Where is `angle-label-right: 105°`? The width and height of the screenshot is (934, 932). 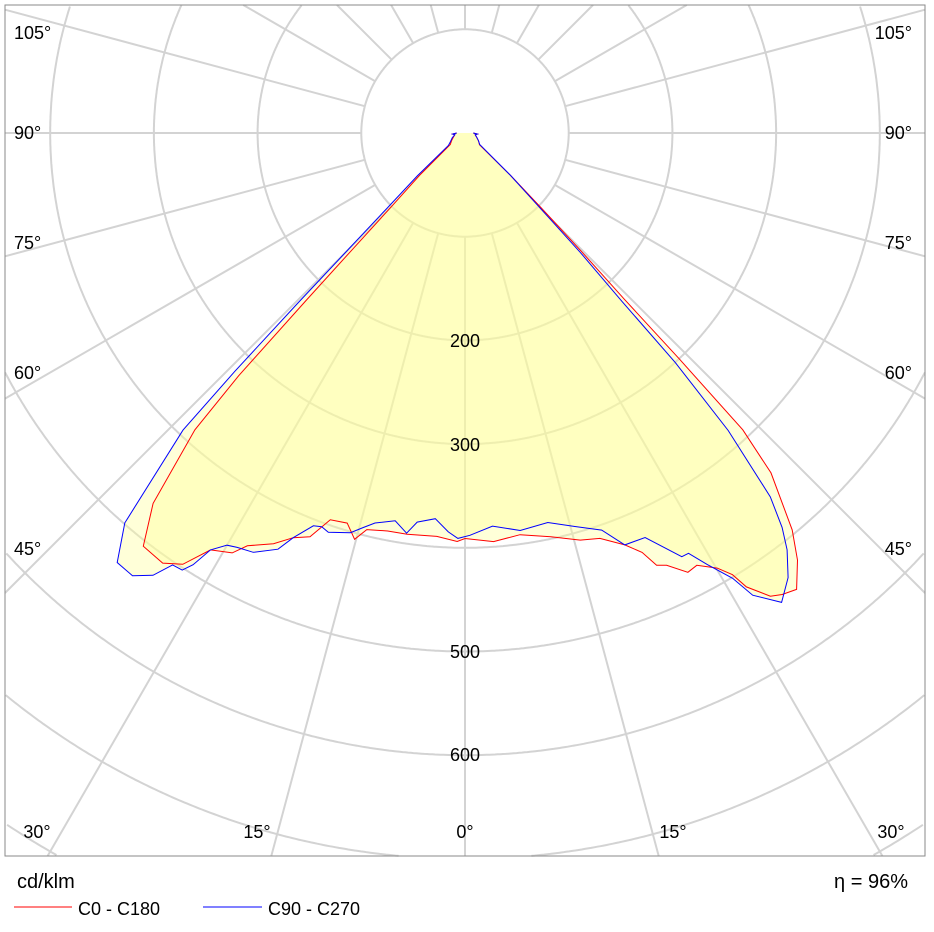
angle-label-right: 105° is located at coordinates (893, 33).